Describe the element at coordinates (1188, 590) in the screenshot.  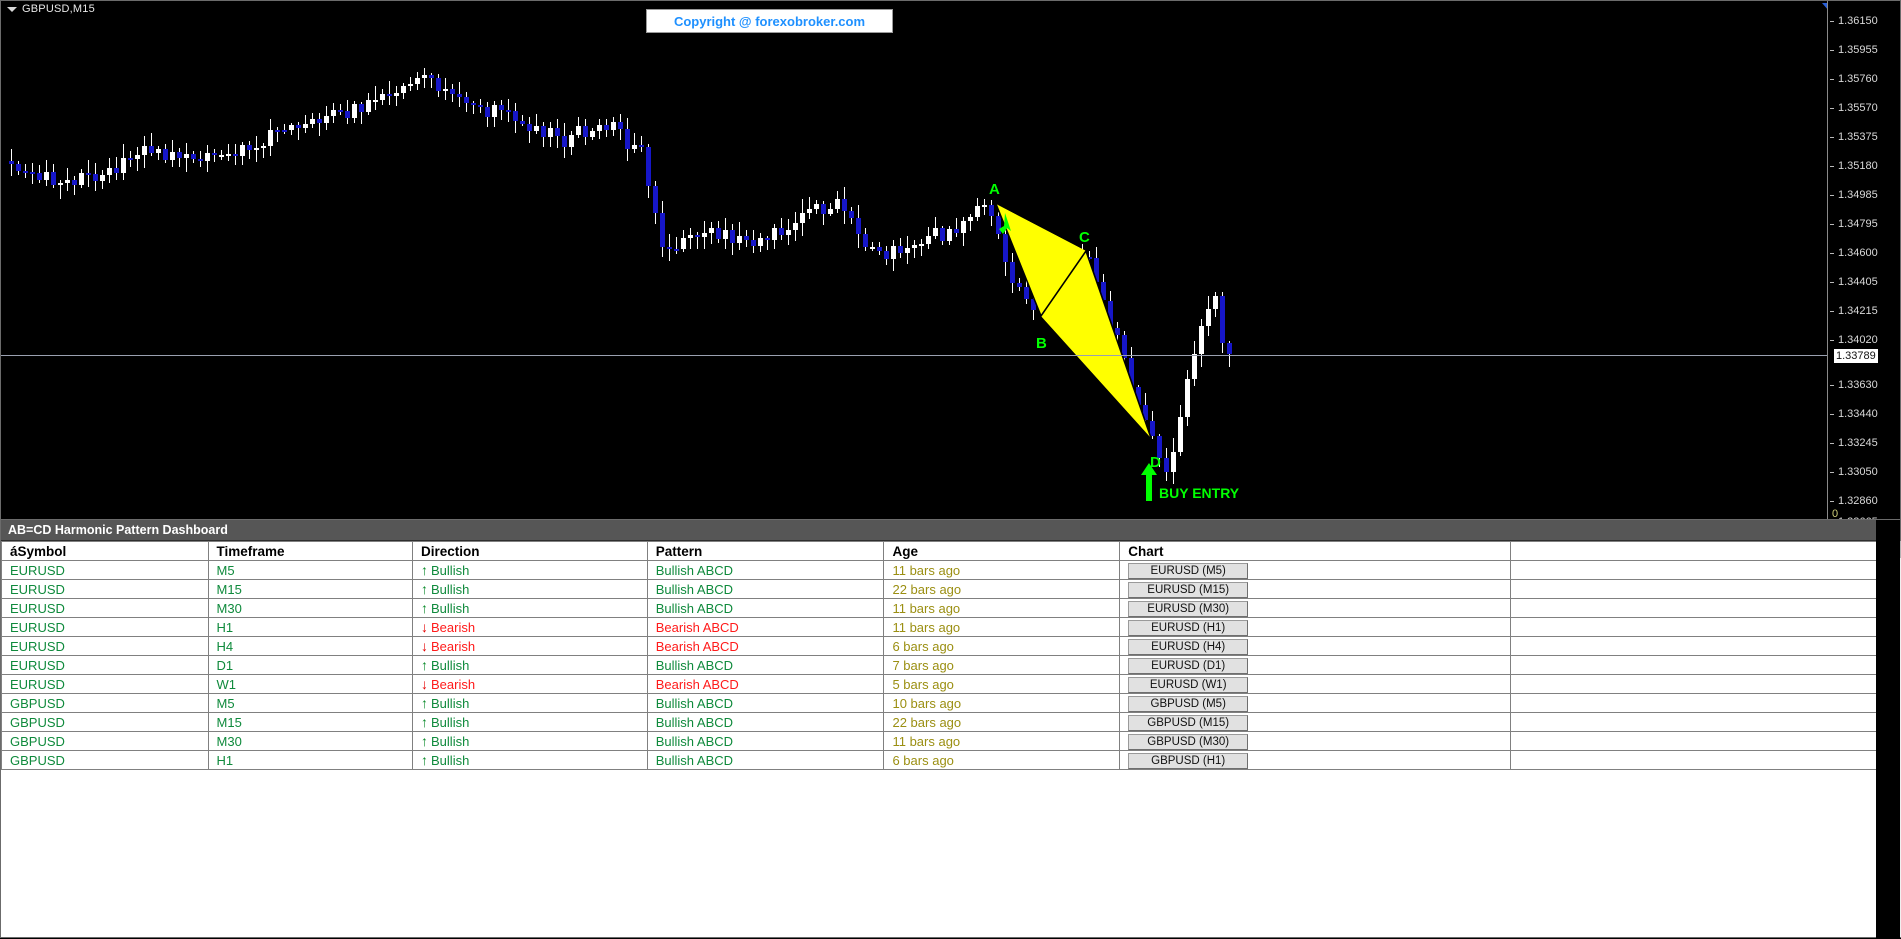
I see `open-chart-button: EURUSD (M15)` at that location.